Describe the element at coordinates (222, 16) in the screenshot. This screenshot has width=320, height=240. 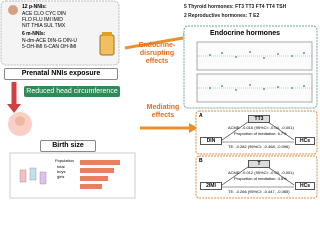
I see `reproductive: 2 Reproductive hormones: T E2` at that location.